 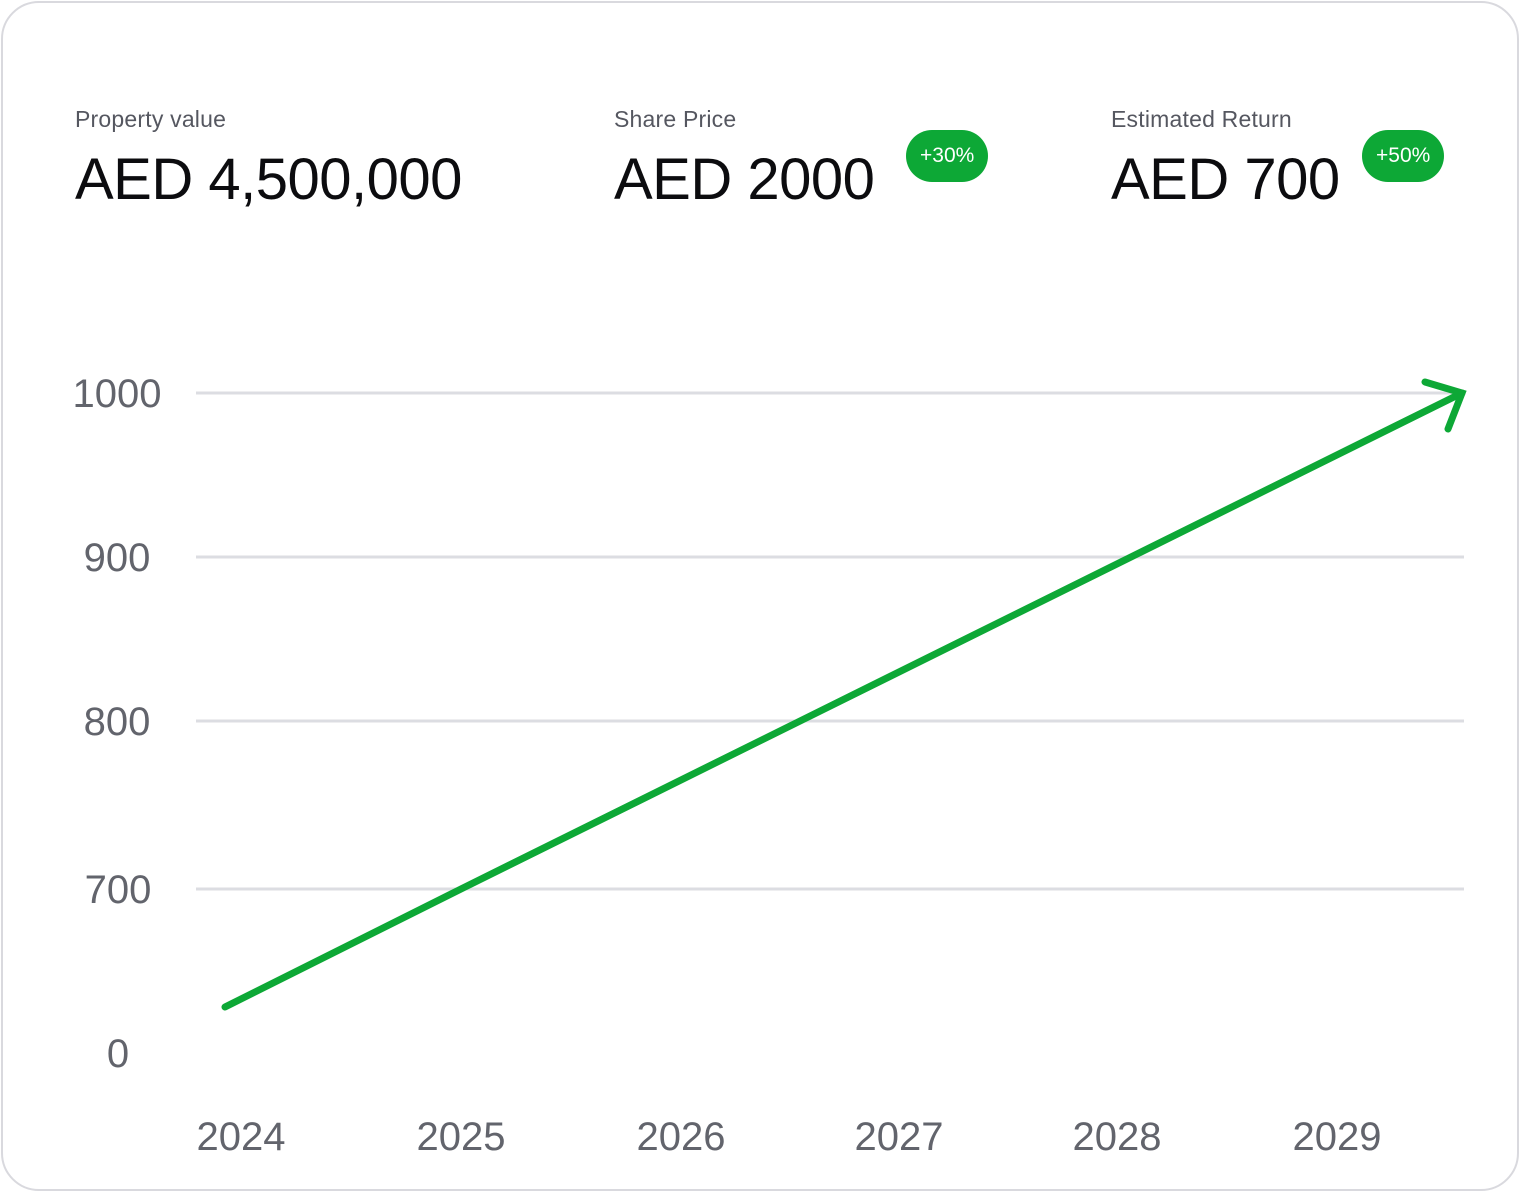 I want to click on x-tick-label: 2026, so click(x=681, y=1137).